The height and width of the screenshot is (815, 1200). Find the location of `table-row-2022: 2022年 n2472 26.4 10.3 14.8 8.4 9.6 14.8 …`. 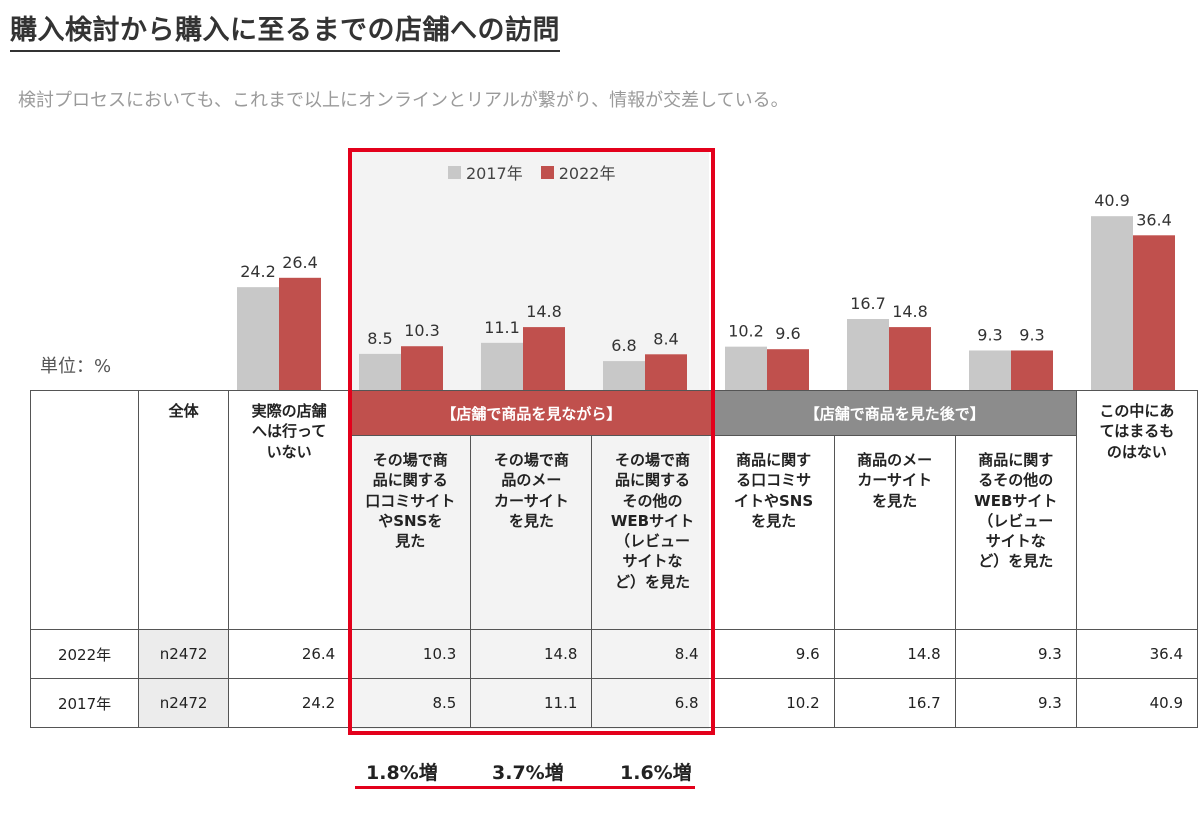

table-row-2022: 2022年 n2472 26.4 10.3 14.8 8.4 9.6 14.8 … is located at coordinates (614, 654).